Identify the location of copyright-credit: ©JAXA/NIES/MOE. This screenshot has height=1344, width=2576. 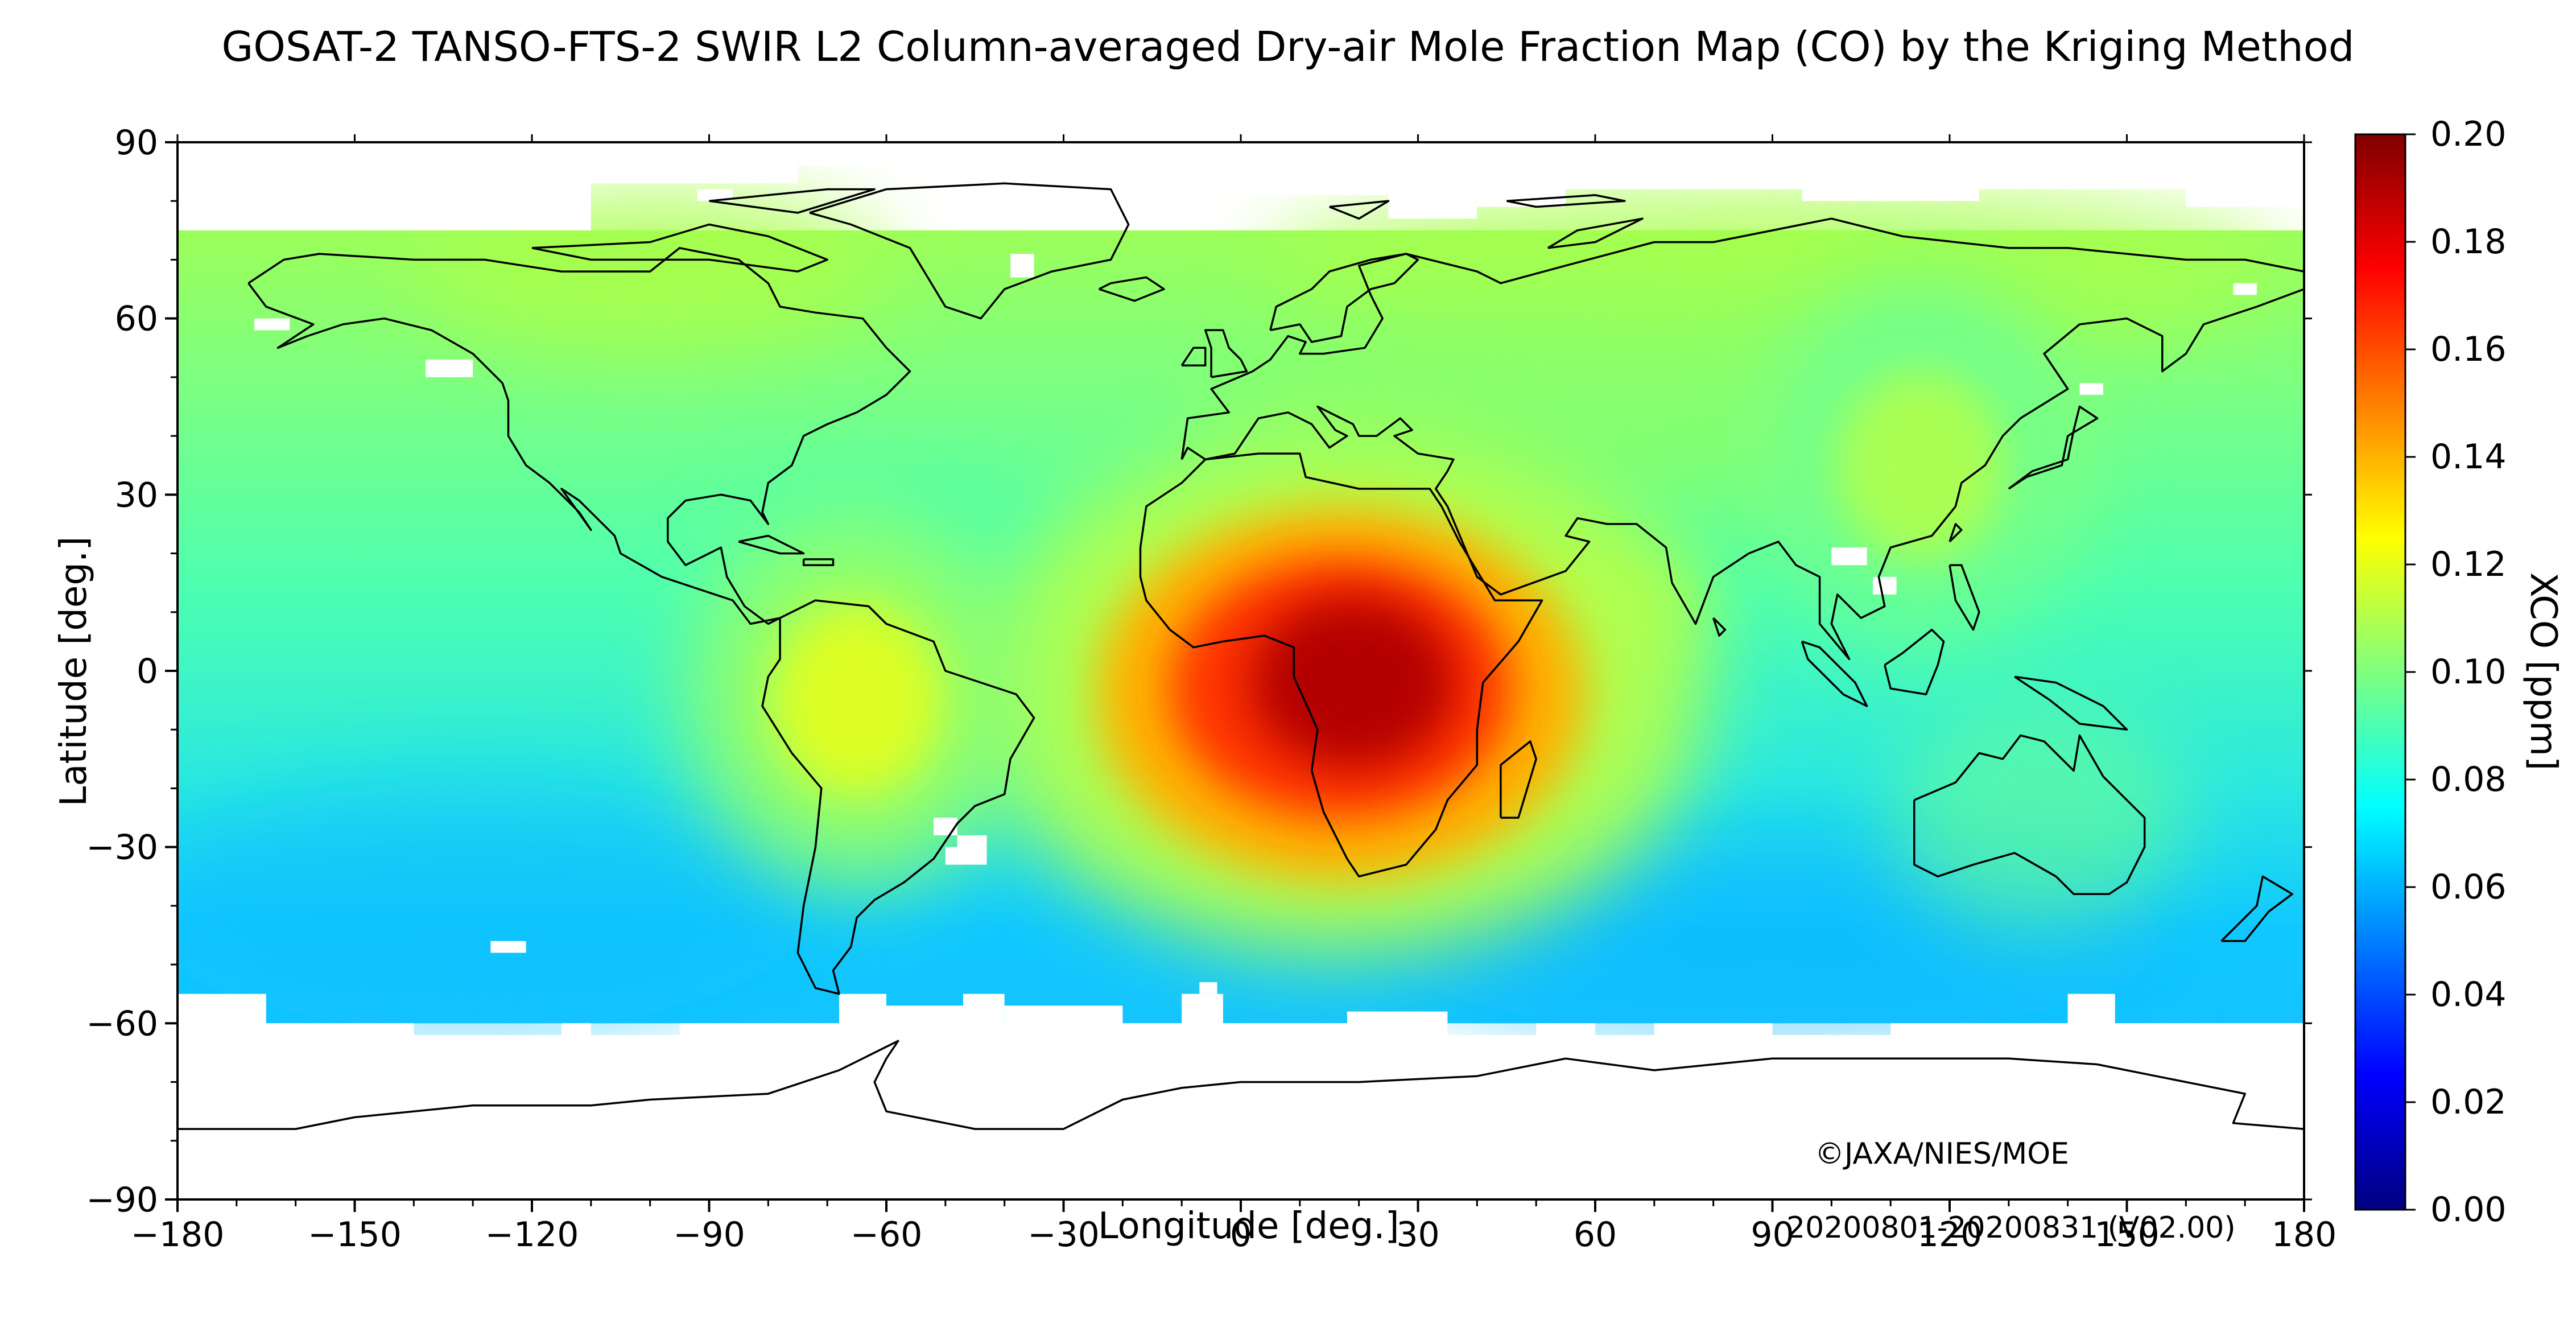
(1942, 1154).